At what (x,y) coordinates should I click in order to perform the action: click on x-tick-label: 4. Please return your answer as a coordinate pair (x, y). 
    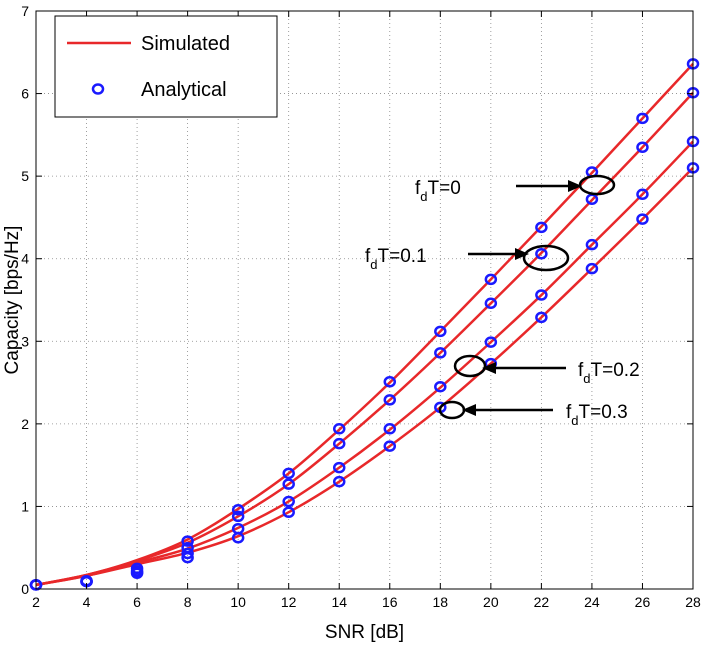
    Looking at the image, I should click on (87, 602).